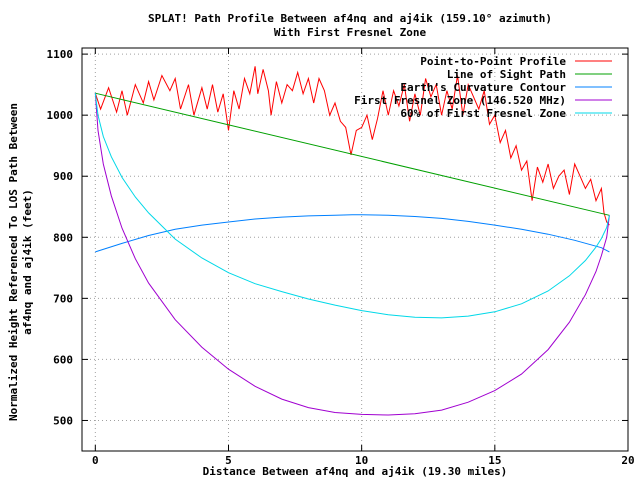 Image resolution: width=640 pixels, height=480 pixels. Describe the element at coordinates (483, 87) in the screenshot. I see `legend-label-earth-s-curvature-contour: Earth's Curvature Contour` at that location.